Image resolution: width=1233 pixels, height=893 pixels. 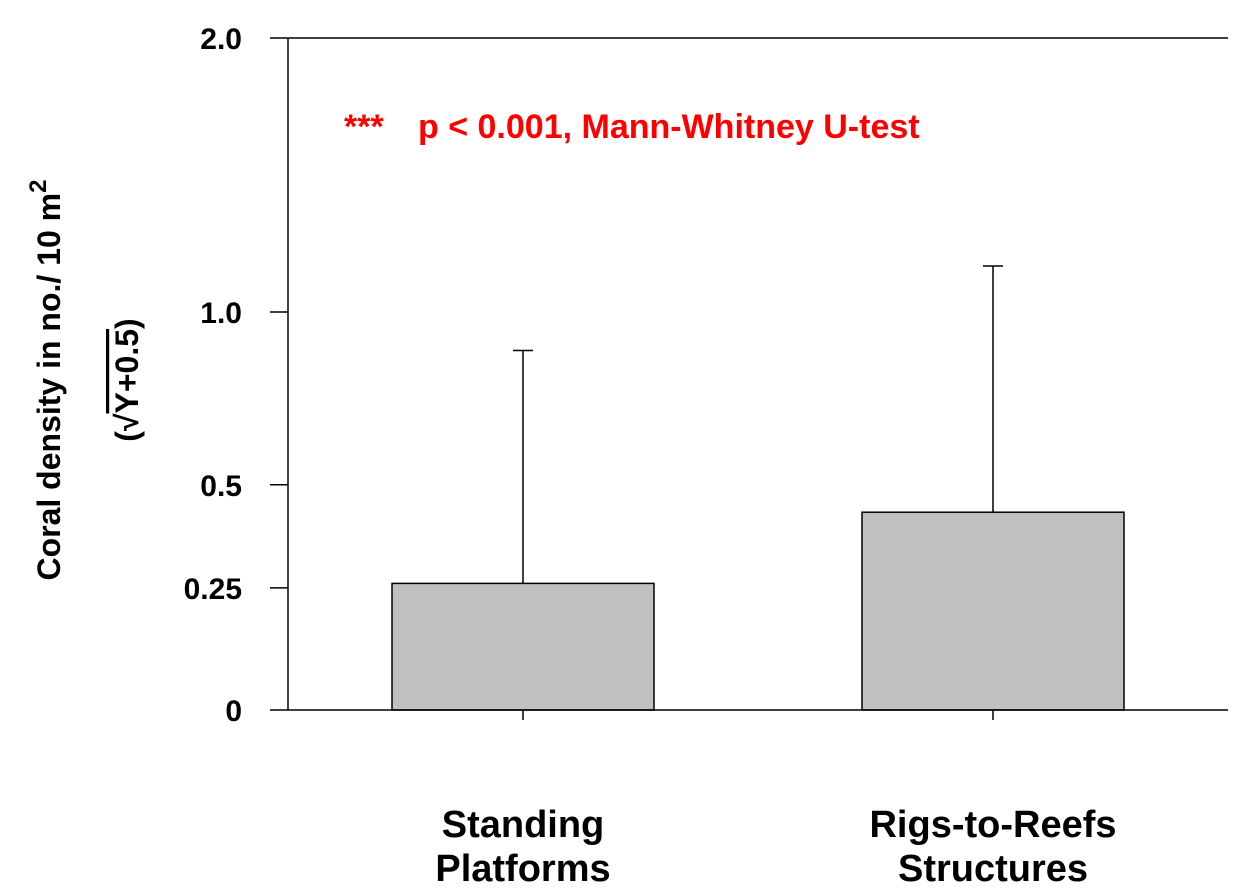 I want to click on y-axis-label: Coral density in no./ 10 m2 (√Y+0.5), so click(x=85, y=380).